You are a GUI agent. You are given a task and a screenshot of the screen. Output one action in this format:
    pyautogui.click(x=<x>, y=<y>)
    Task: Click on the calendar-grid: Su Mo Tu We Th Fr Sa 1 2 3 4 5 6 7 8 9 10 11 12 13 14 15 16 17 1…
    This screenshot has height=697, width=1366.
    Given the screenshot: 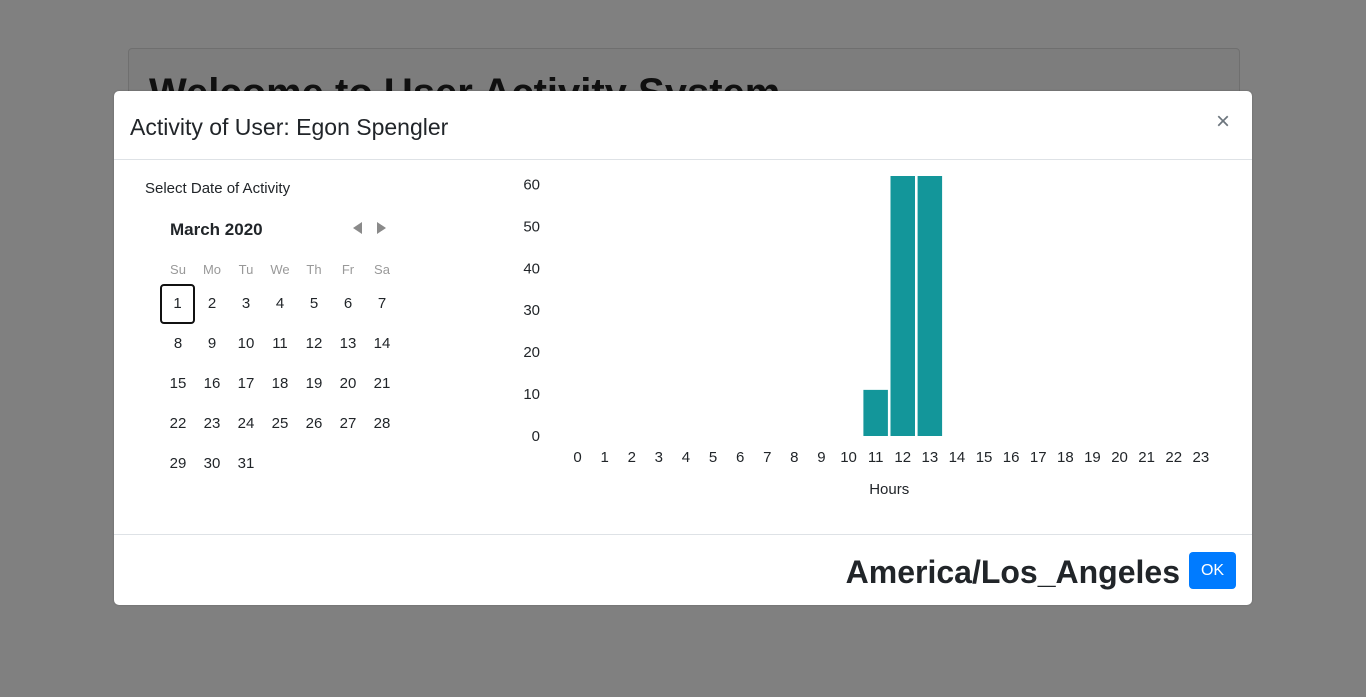 What is the action you would take?
    pyautogui.click(x=279, y=370)
    